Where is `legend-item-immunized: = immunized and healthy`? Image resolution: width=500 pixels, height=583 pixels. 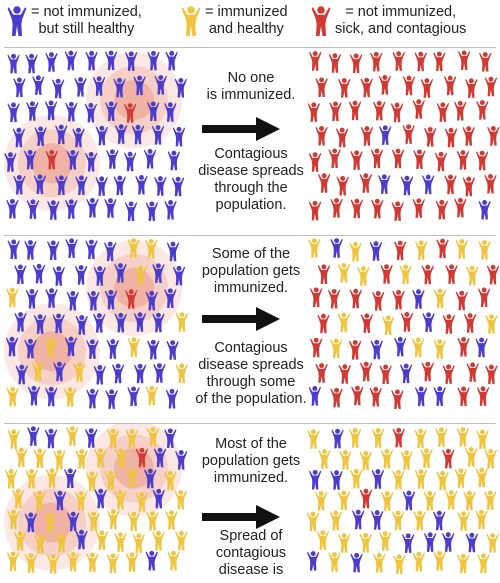
legend-item-immunized: = immunized and healthy is located at coordinates (234, 21).